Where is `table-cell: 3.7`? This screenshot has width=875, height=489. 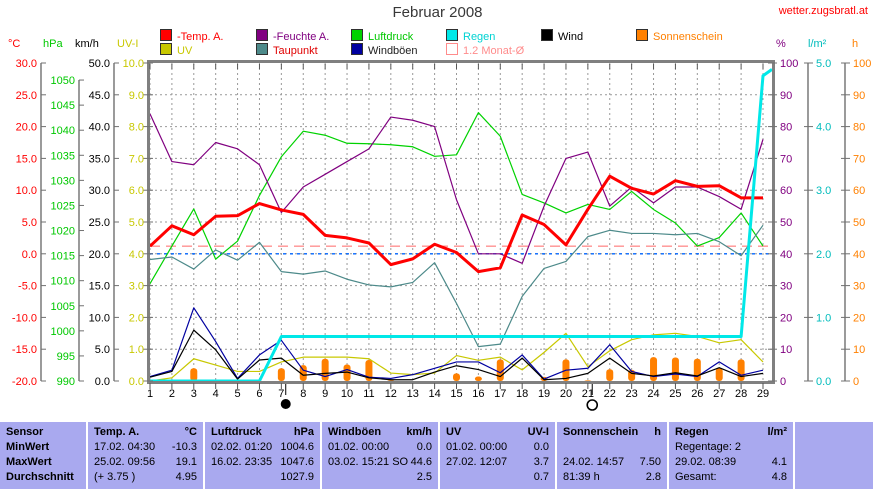 table-cell: 3.7 is located at coordinates (541, 462).